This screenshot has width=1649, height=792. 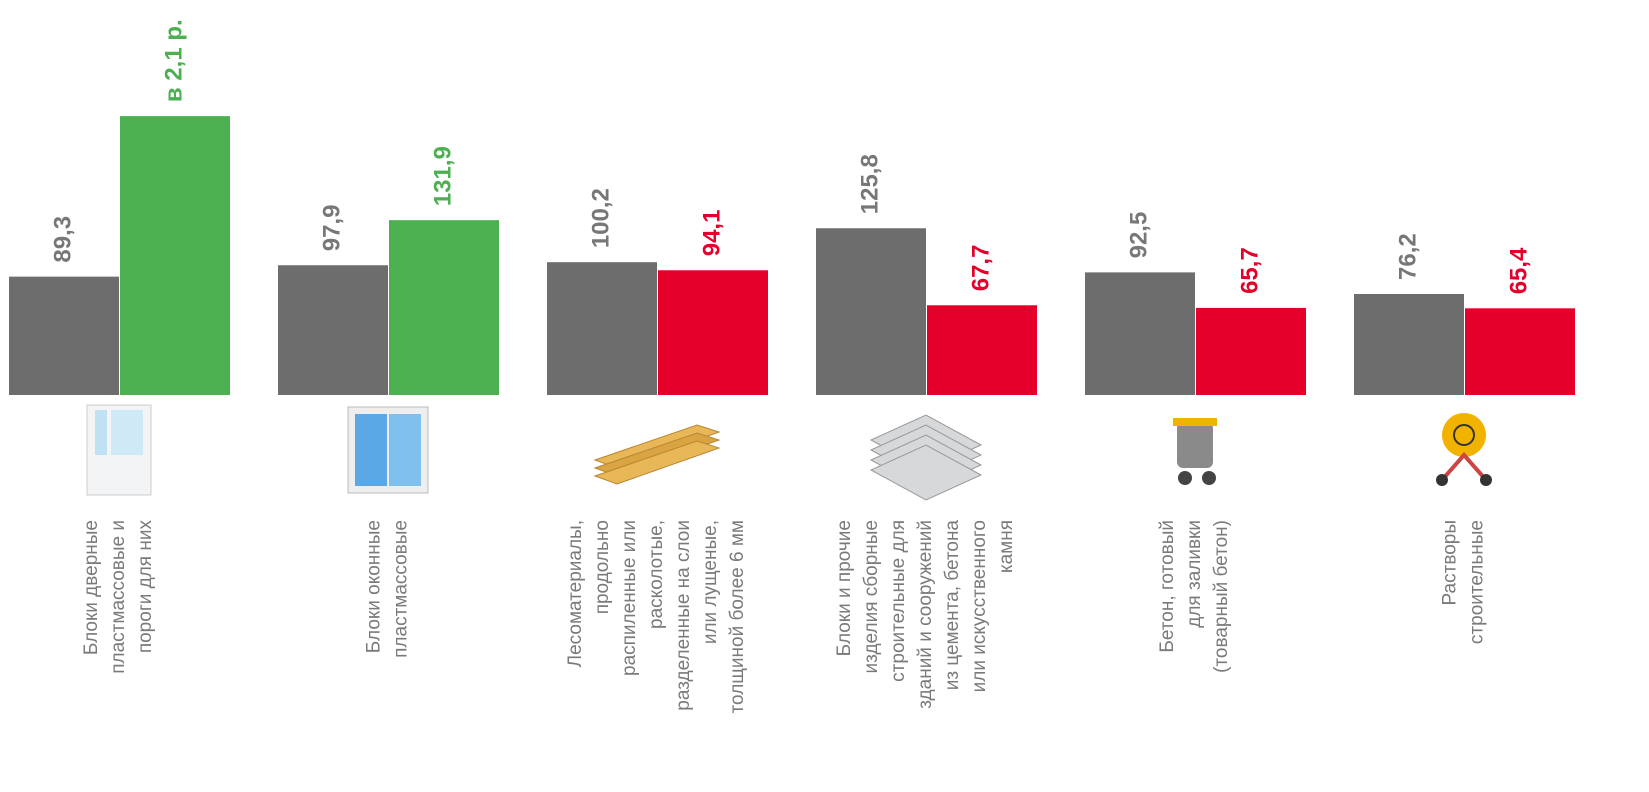 What do you see at coordinates (145, 587) in the screenshot?
I see `category-label: пороги для них` at bounding box center [145, 587].